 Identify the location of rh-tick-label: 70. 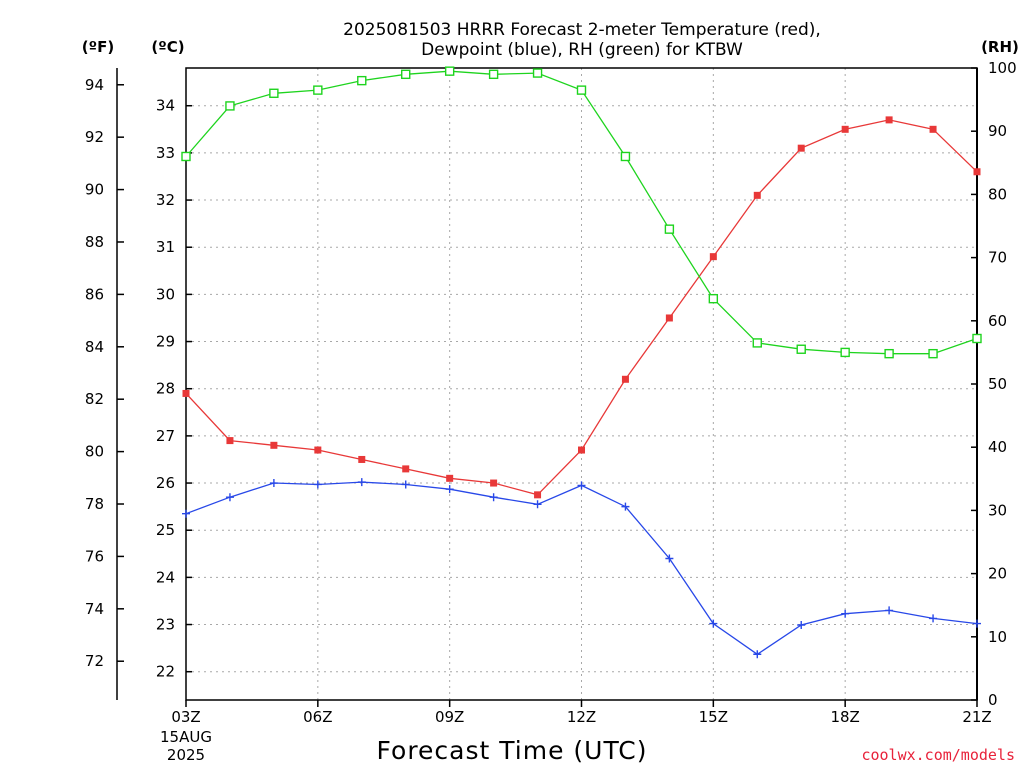
(997, 258).